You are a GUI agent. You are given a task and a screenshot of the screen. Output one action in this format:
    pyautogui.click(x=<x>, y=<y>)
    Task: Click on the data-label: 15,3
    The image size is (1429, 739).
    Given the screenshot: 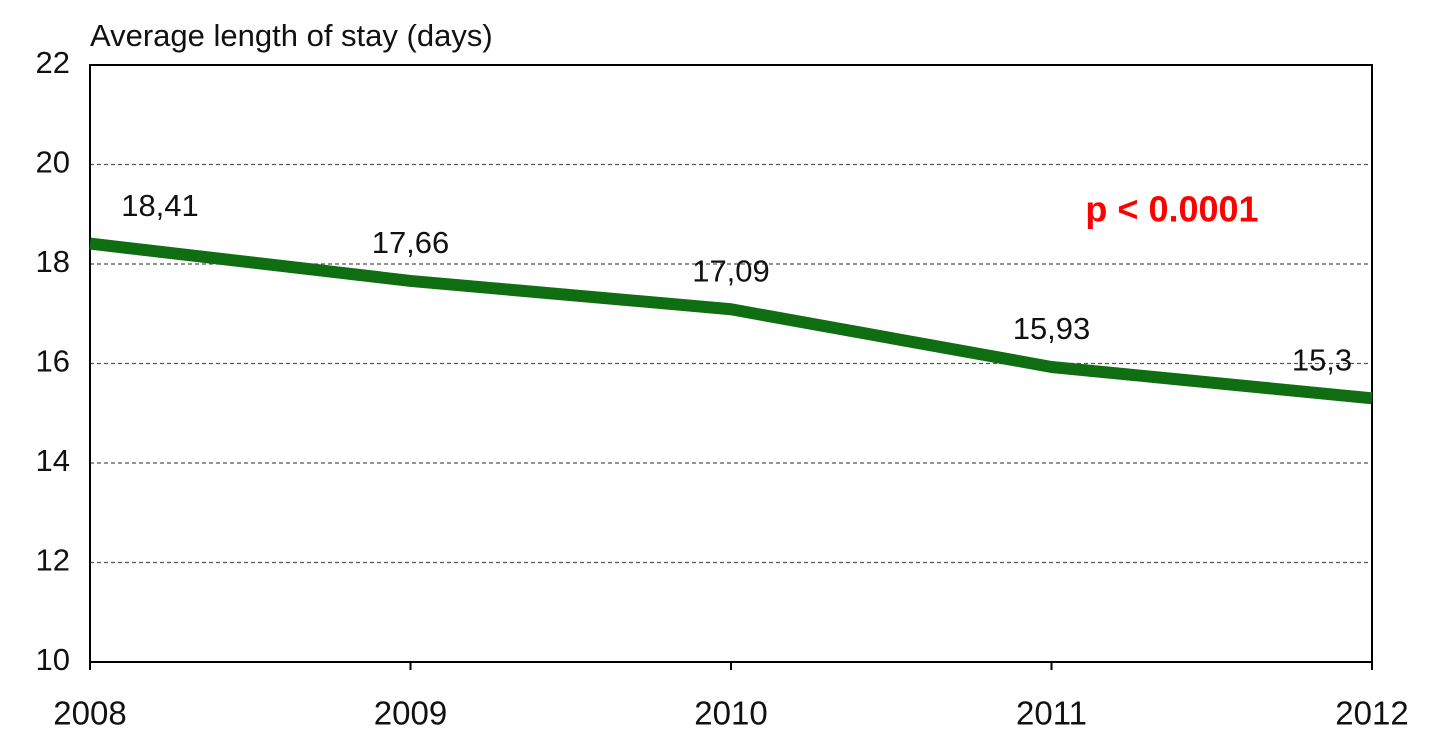 What is the action you would take?
    pyautogui.click(x=1322, y=360)
    